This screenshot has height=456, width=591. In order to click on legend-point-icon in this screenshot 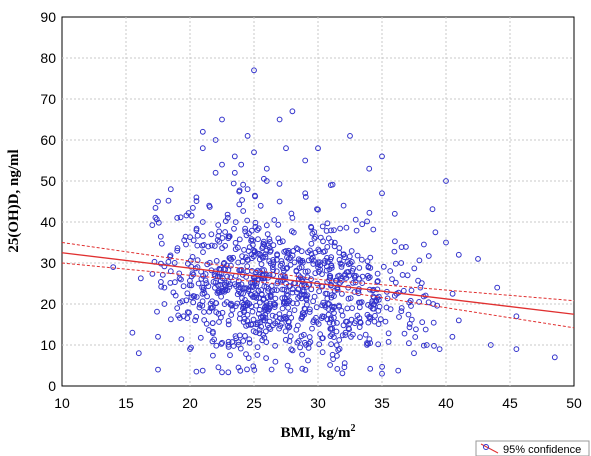, I will do `click(486, 447)`.